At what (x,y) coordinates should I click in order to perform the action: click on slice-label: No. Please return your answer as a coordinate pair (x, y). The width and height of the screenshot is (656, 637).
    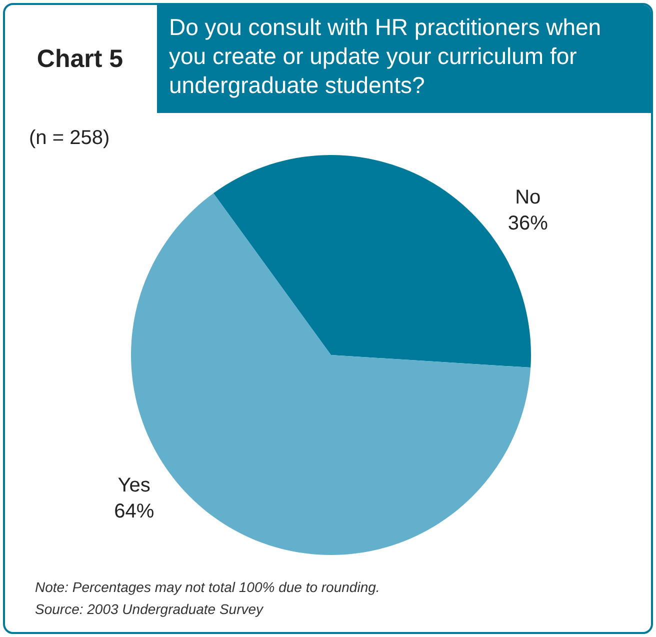
    Looking at the image, I should click on (528, 197).